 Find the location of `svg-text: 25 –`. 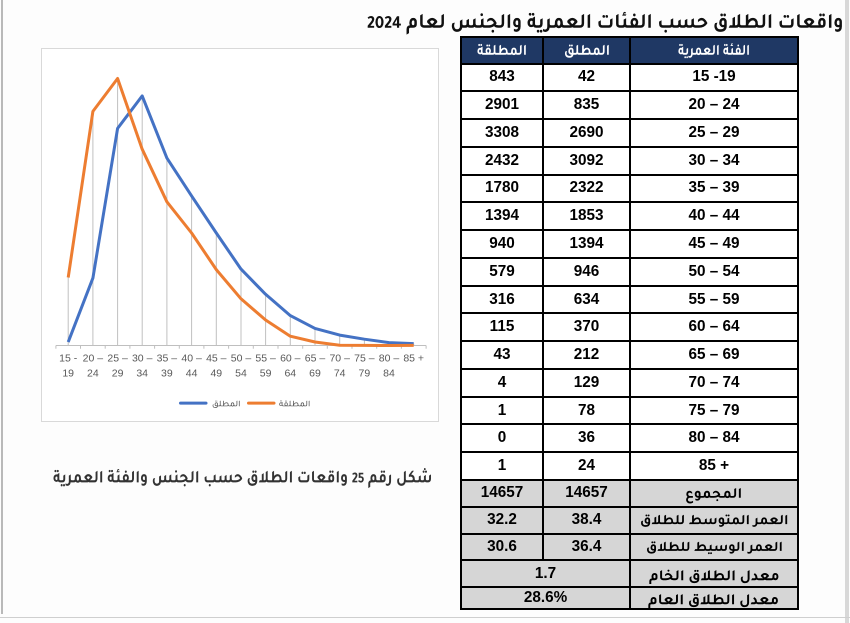

svg-text: 25 – is located at coordinates (117, 358).